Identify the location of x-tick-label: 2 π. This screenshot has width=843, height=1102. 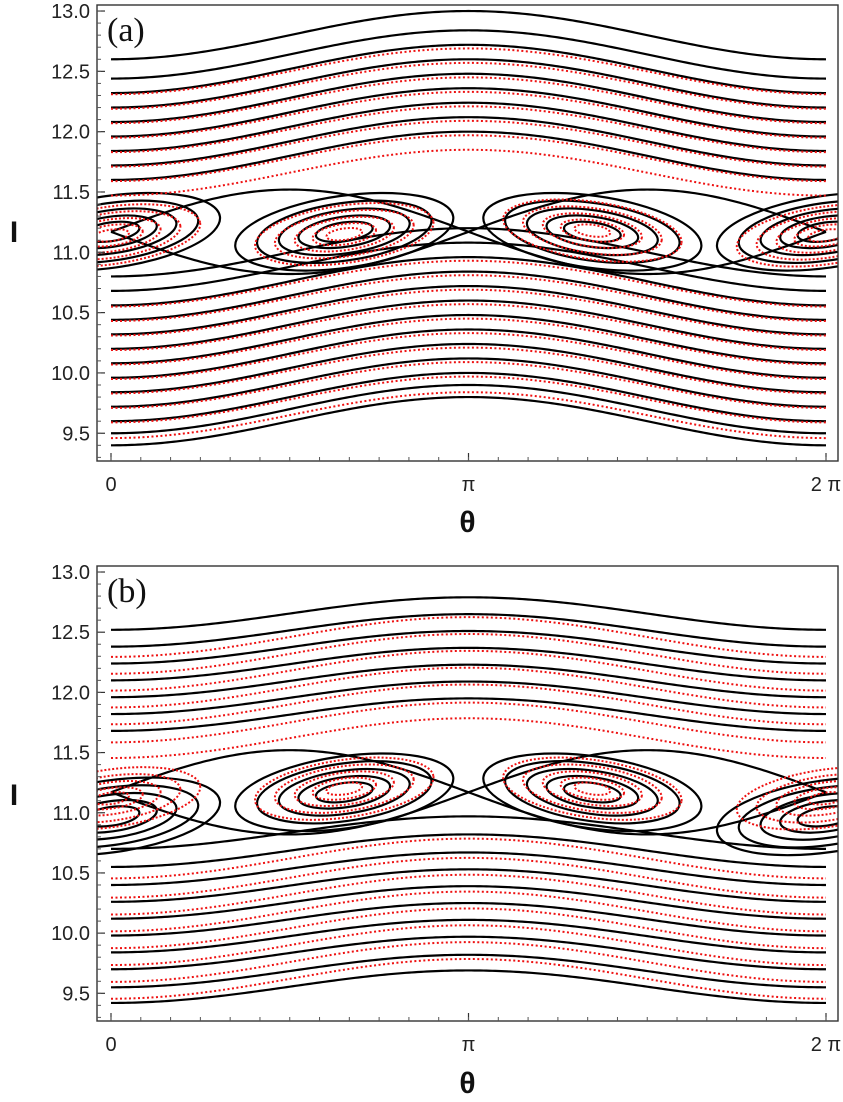
(826, 485).